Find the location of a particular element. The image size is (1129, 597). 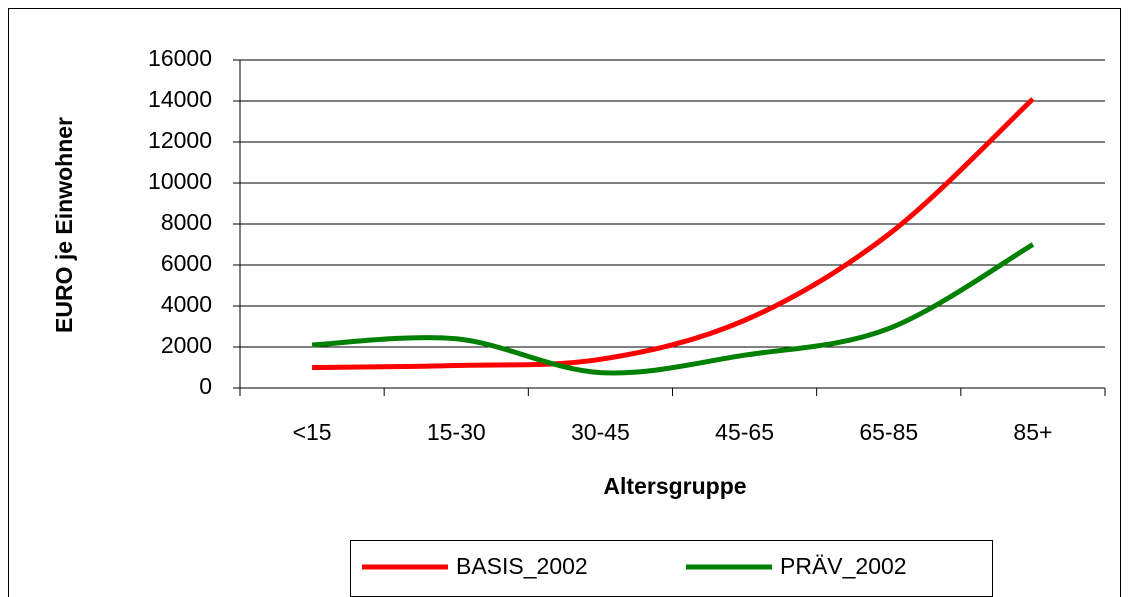

y-tick-label: 4000 is located at coordinates (186, 304).